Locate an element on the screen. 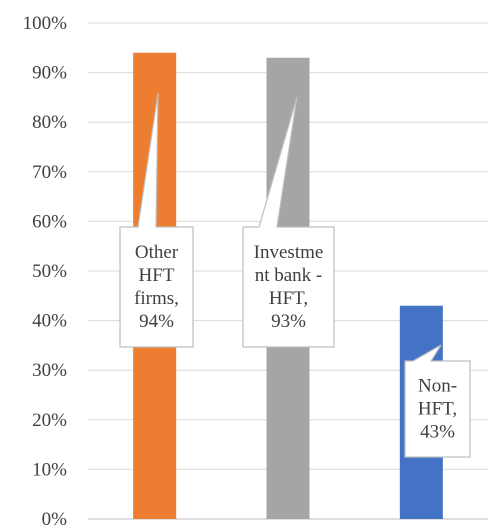  y-tick-label: 100% is located at coordinates (45, 23).